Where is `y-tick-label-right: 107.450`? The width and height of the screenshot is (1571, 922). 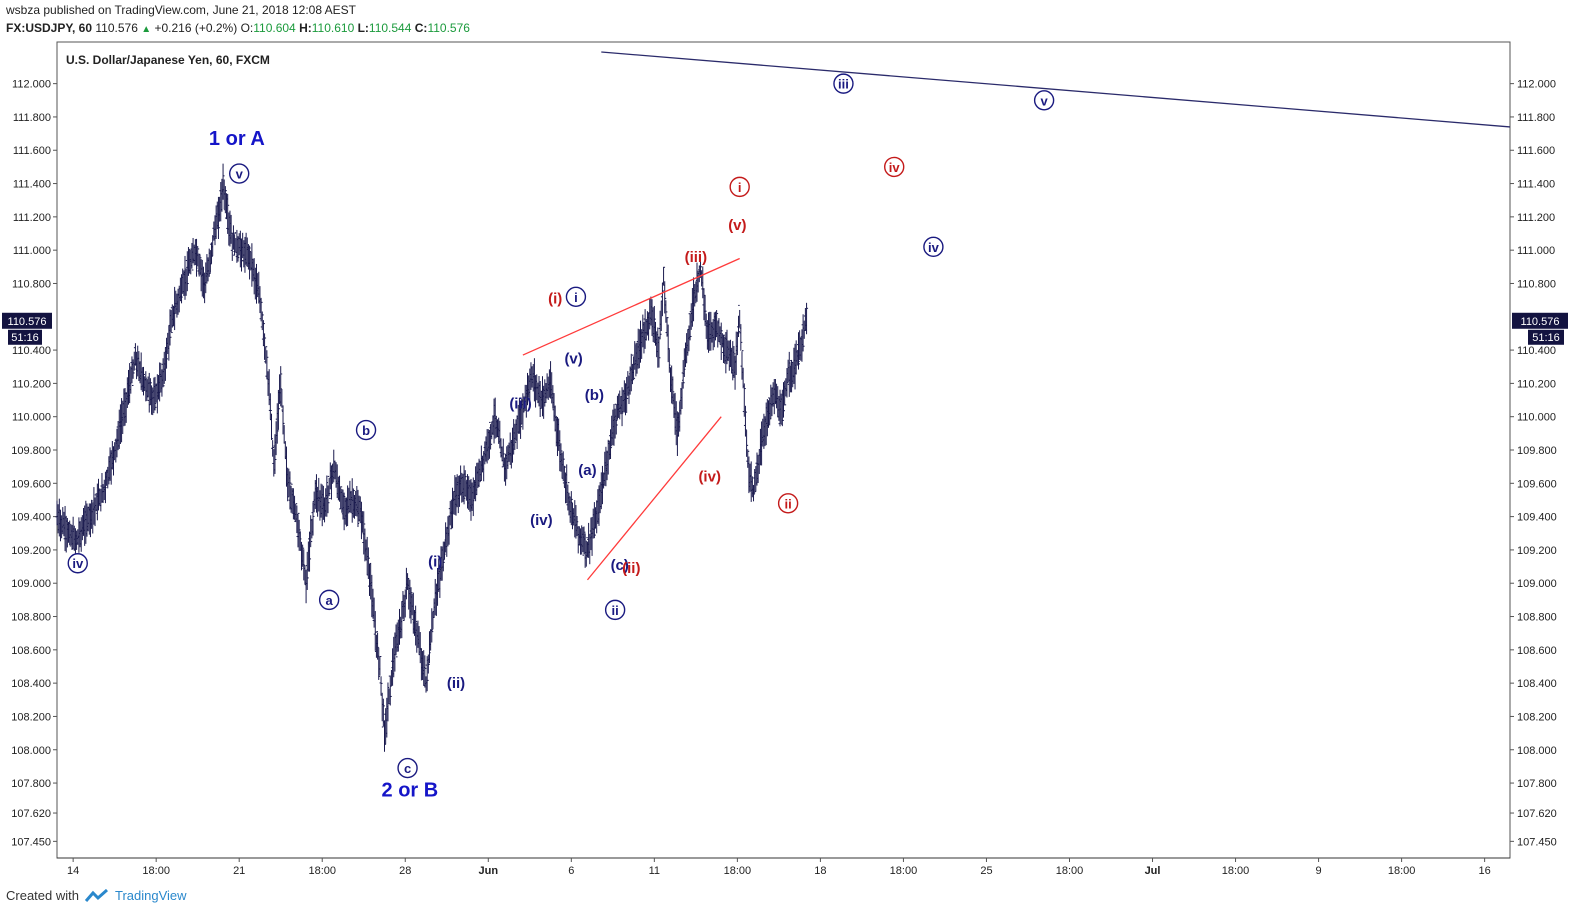 y-tick-label-right: 107.450 is located at coordinates (1537, 842).